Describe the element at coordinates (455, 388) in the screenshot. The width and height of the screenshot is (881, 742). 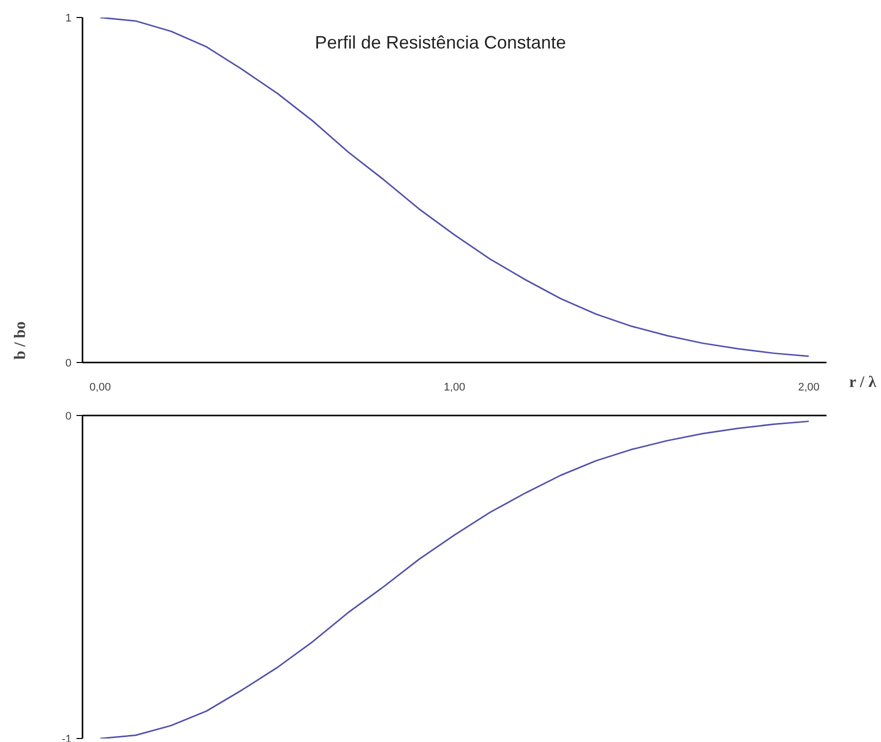
I see `x-tick-label: 1,00` at that location.